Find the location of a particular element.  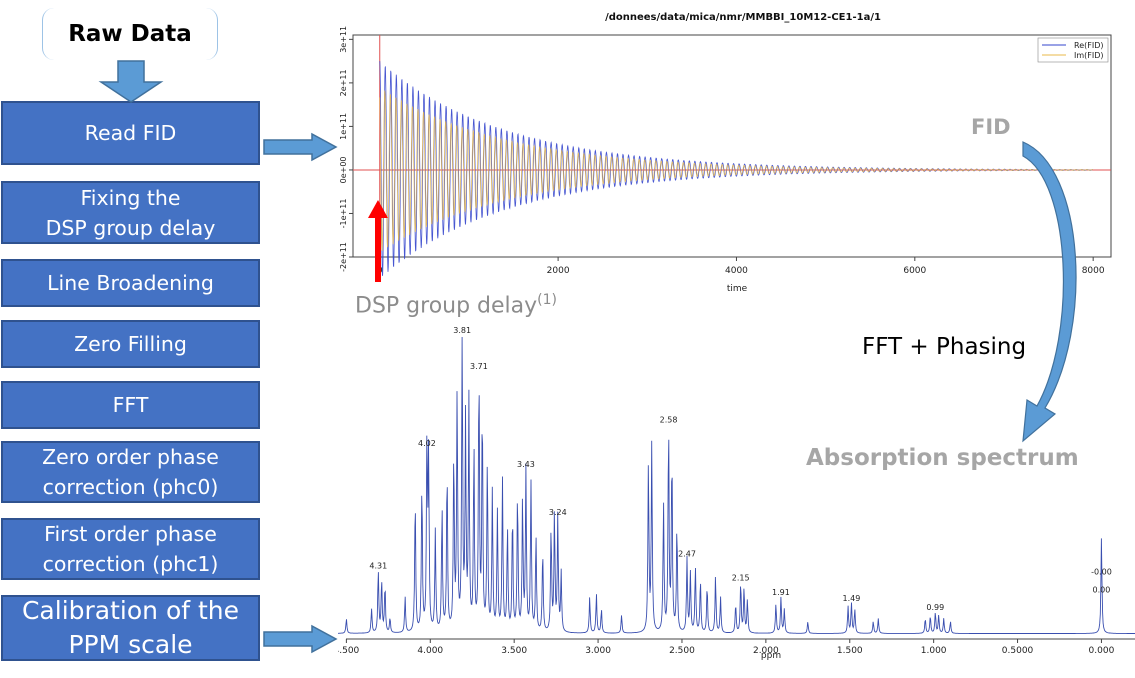

step-line-broadening: Line Broadening is located at coordinates (130, 283).